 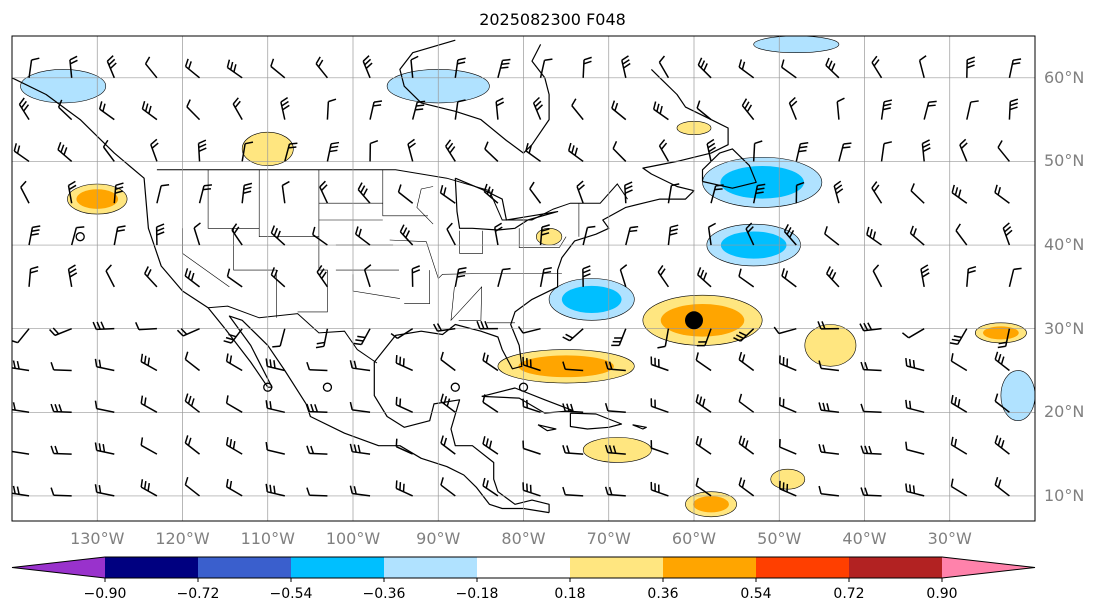 I want to click on negative-anomaly-core, so click(x=762, y=182).